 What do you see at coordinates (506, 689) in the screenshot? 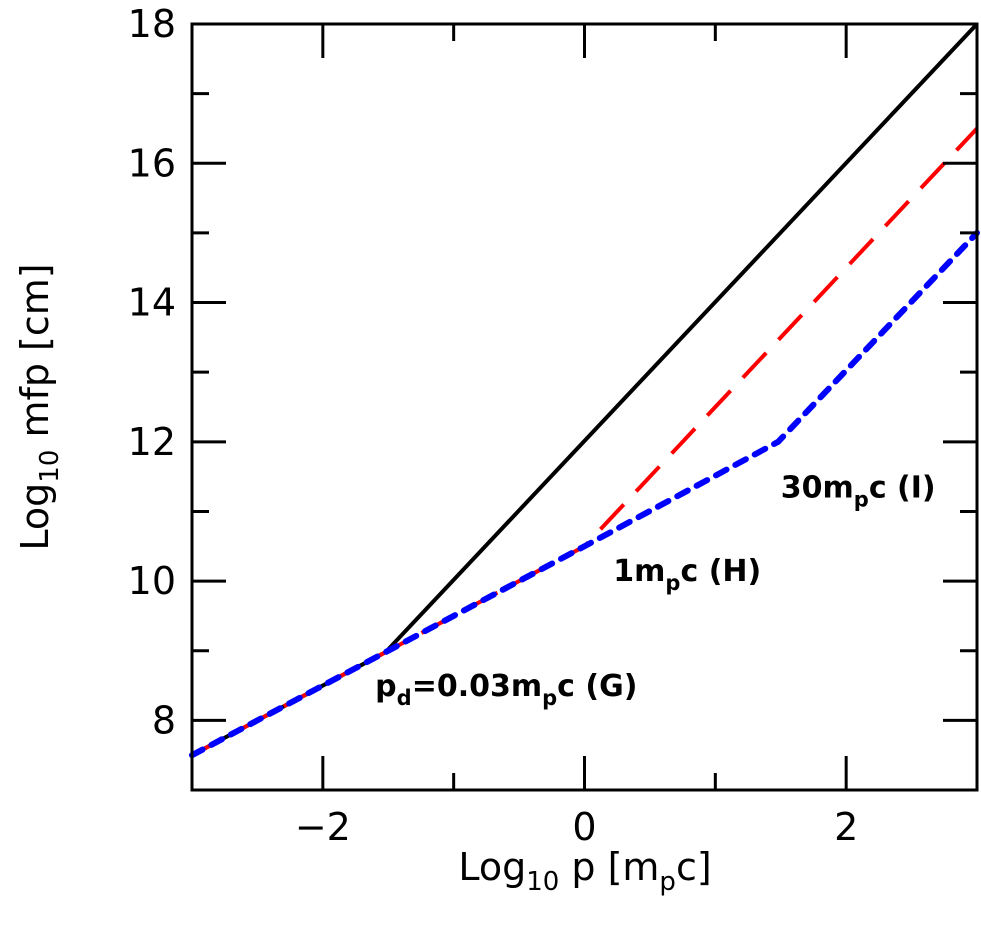
I see `annotation-label: pd=0.03mpc (G)` at bounding box center [506, 689].